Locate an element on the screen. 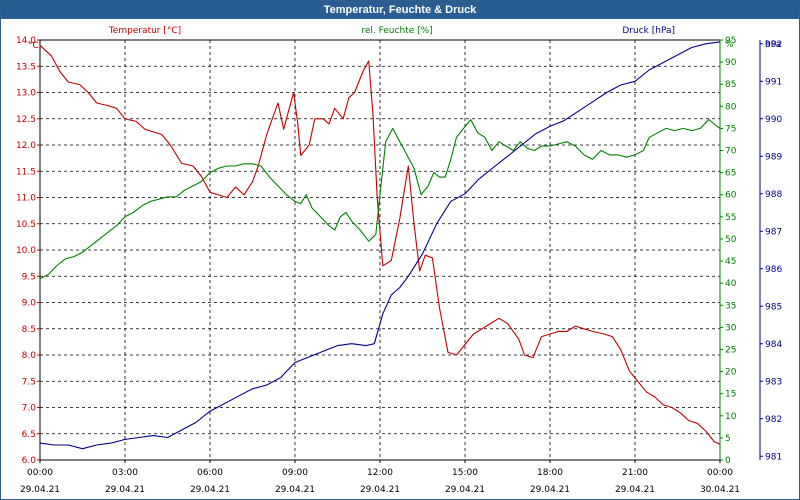 This screenshot has height=500, width=800. humidity-tick-label: 35 is located at coordinates (730, 306).